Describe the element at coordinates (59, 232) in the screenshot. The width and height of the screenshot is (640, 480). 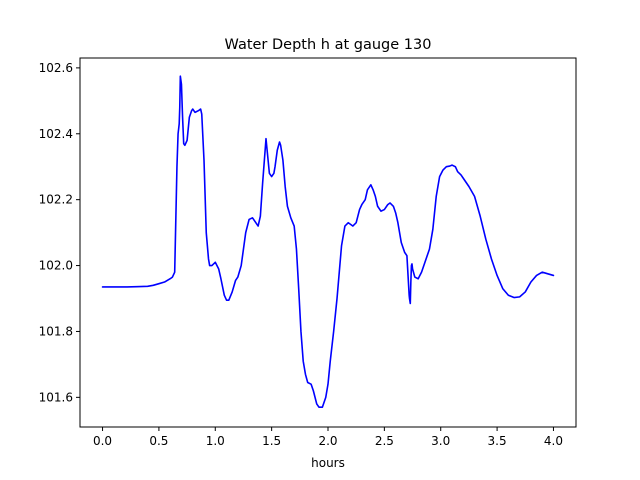
I see `y-axis: 101.6 101.8 102.0 102.2 102.4 102.6` at that location.